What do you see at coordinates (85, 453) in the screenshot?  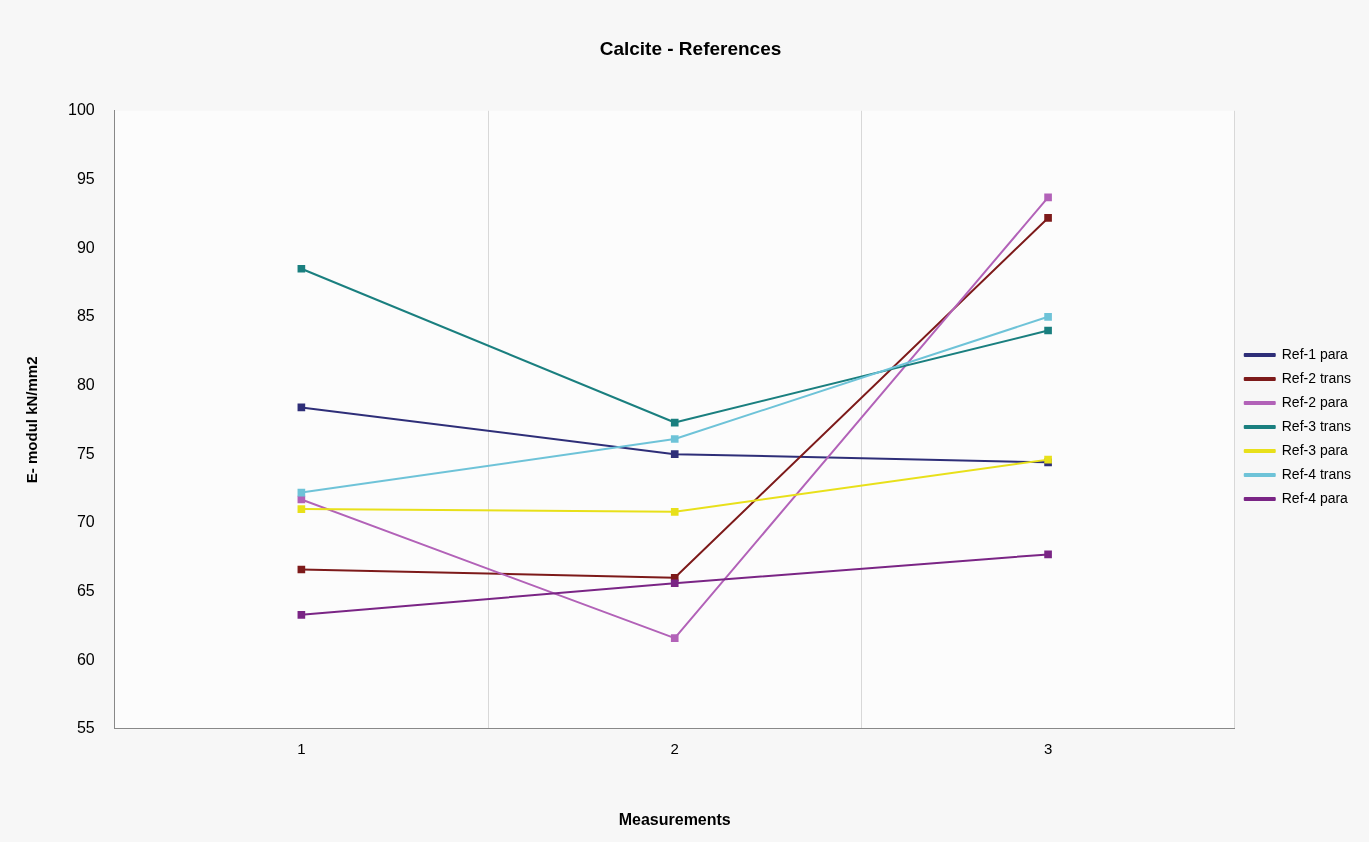 I see `y-tick-label: 75` at bounding box center [85, 453].